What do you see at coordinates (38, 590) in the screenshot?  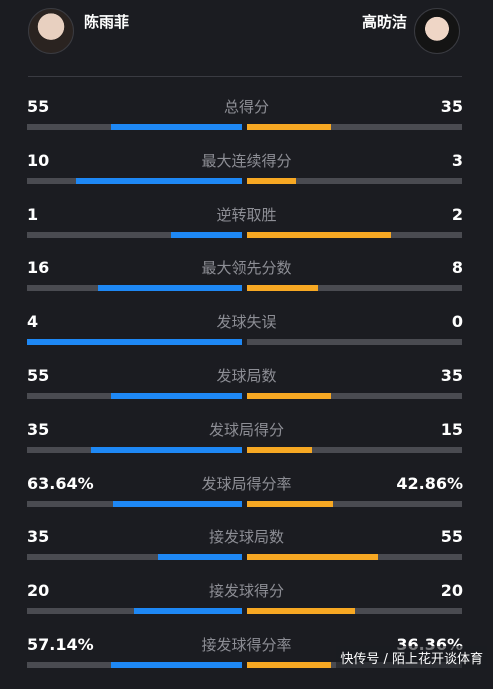 I see `stat-left-value: 20` at bounding box center [38, 590].